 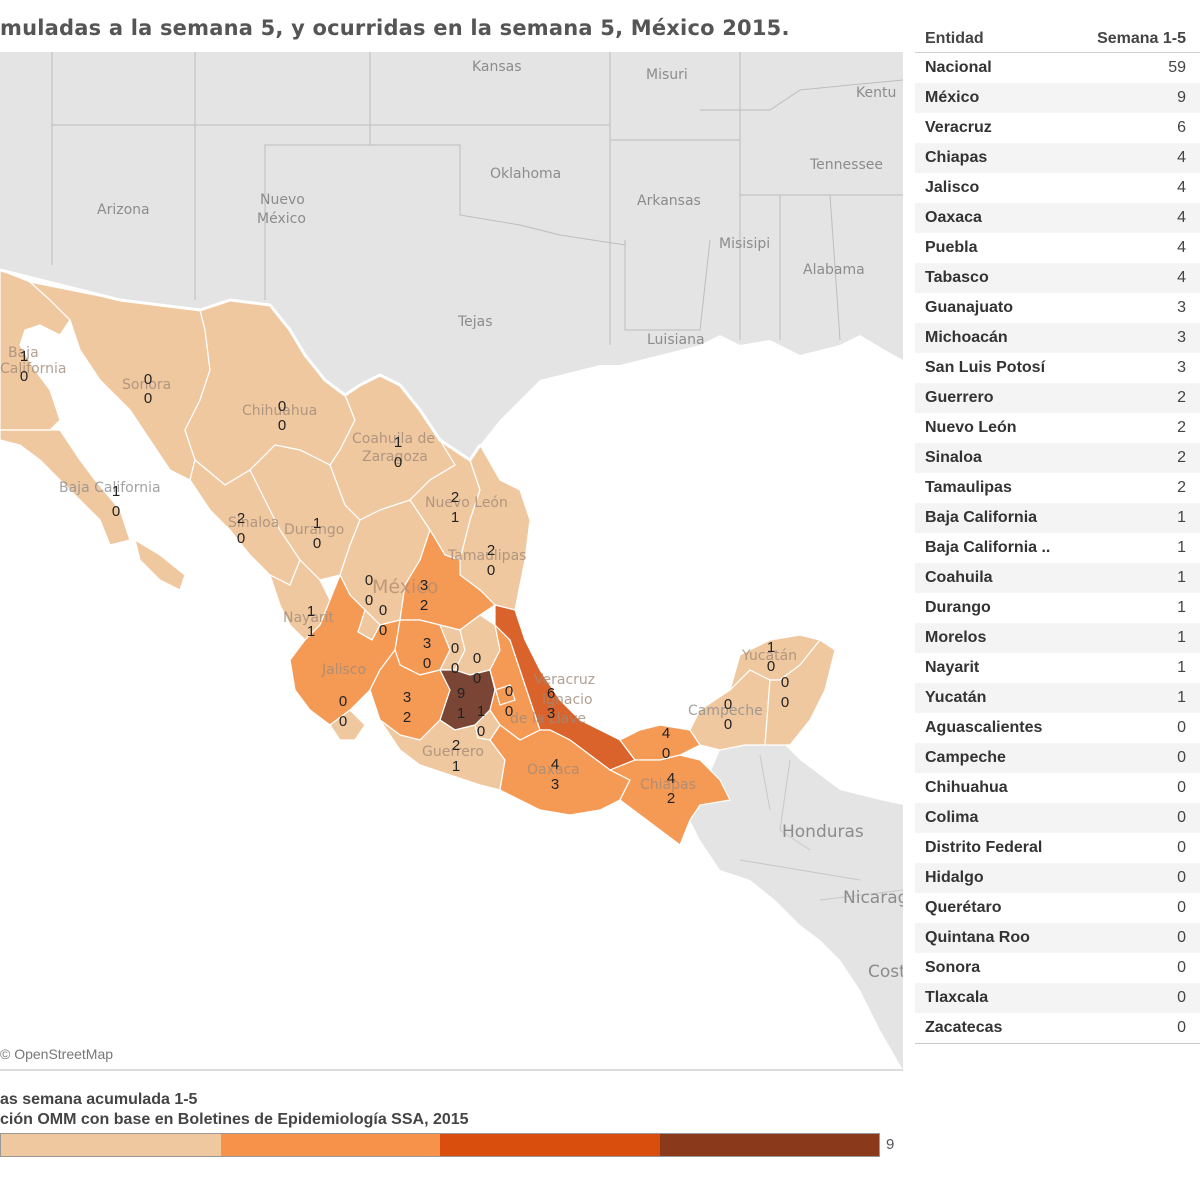 What do you see at coordinates (427, 643) in the screenshot?
I see `value-gto-acum: 3` at bounding box center [427, 643].